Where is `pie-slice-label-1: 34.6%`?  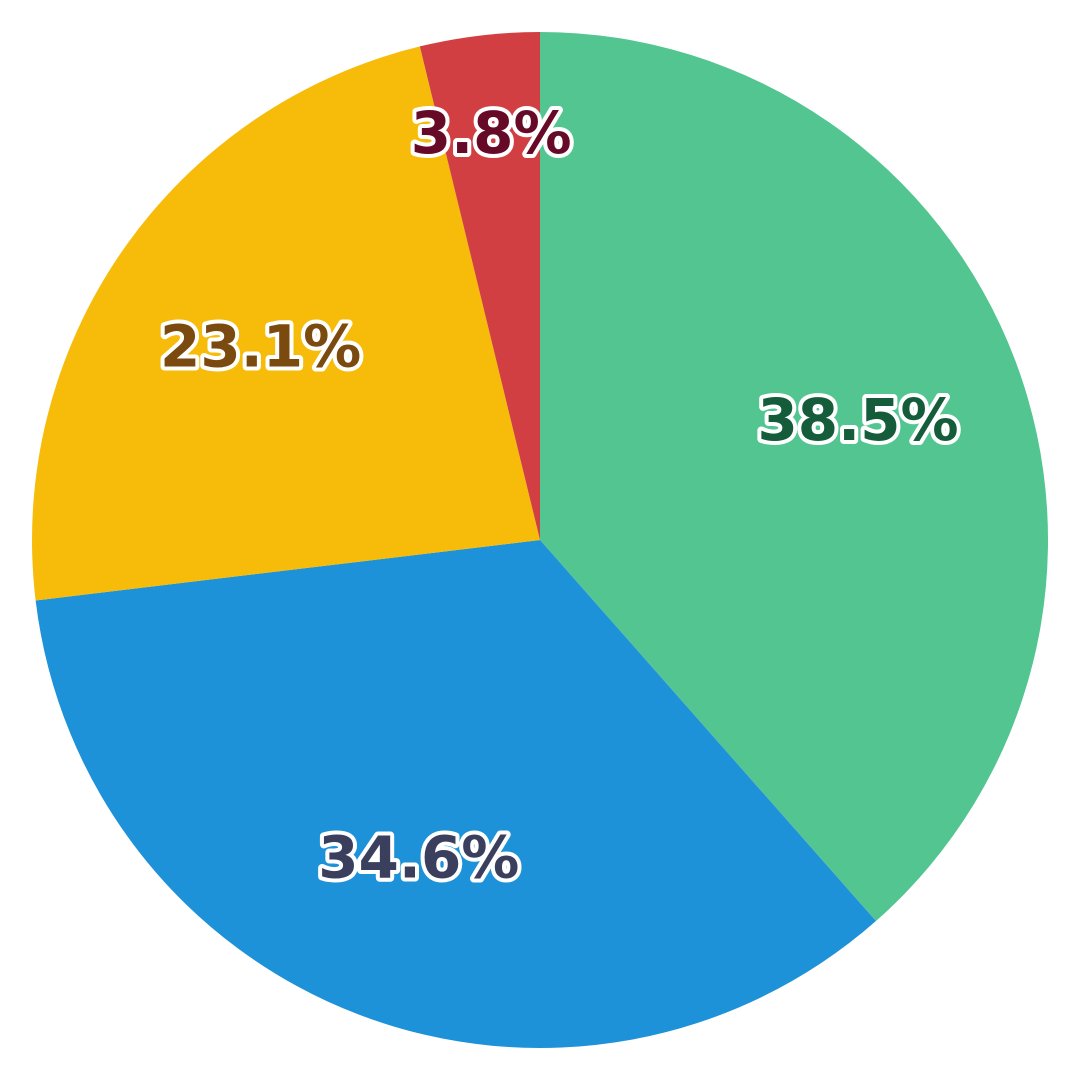
pie-slice-label-1: 34.6% is located at coordinates (418, 858).